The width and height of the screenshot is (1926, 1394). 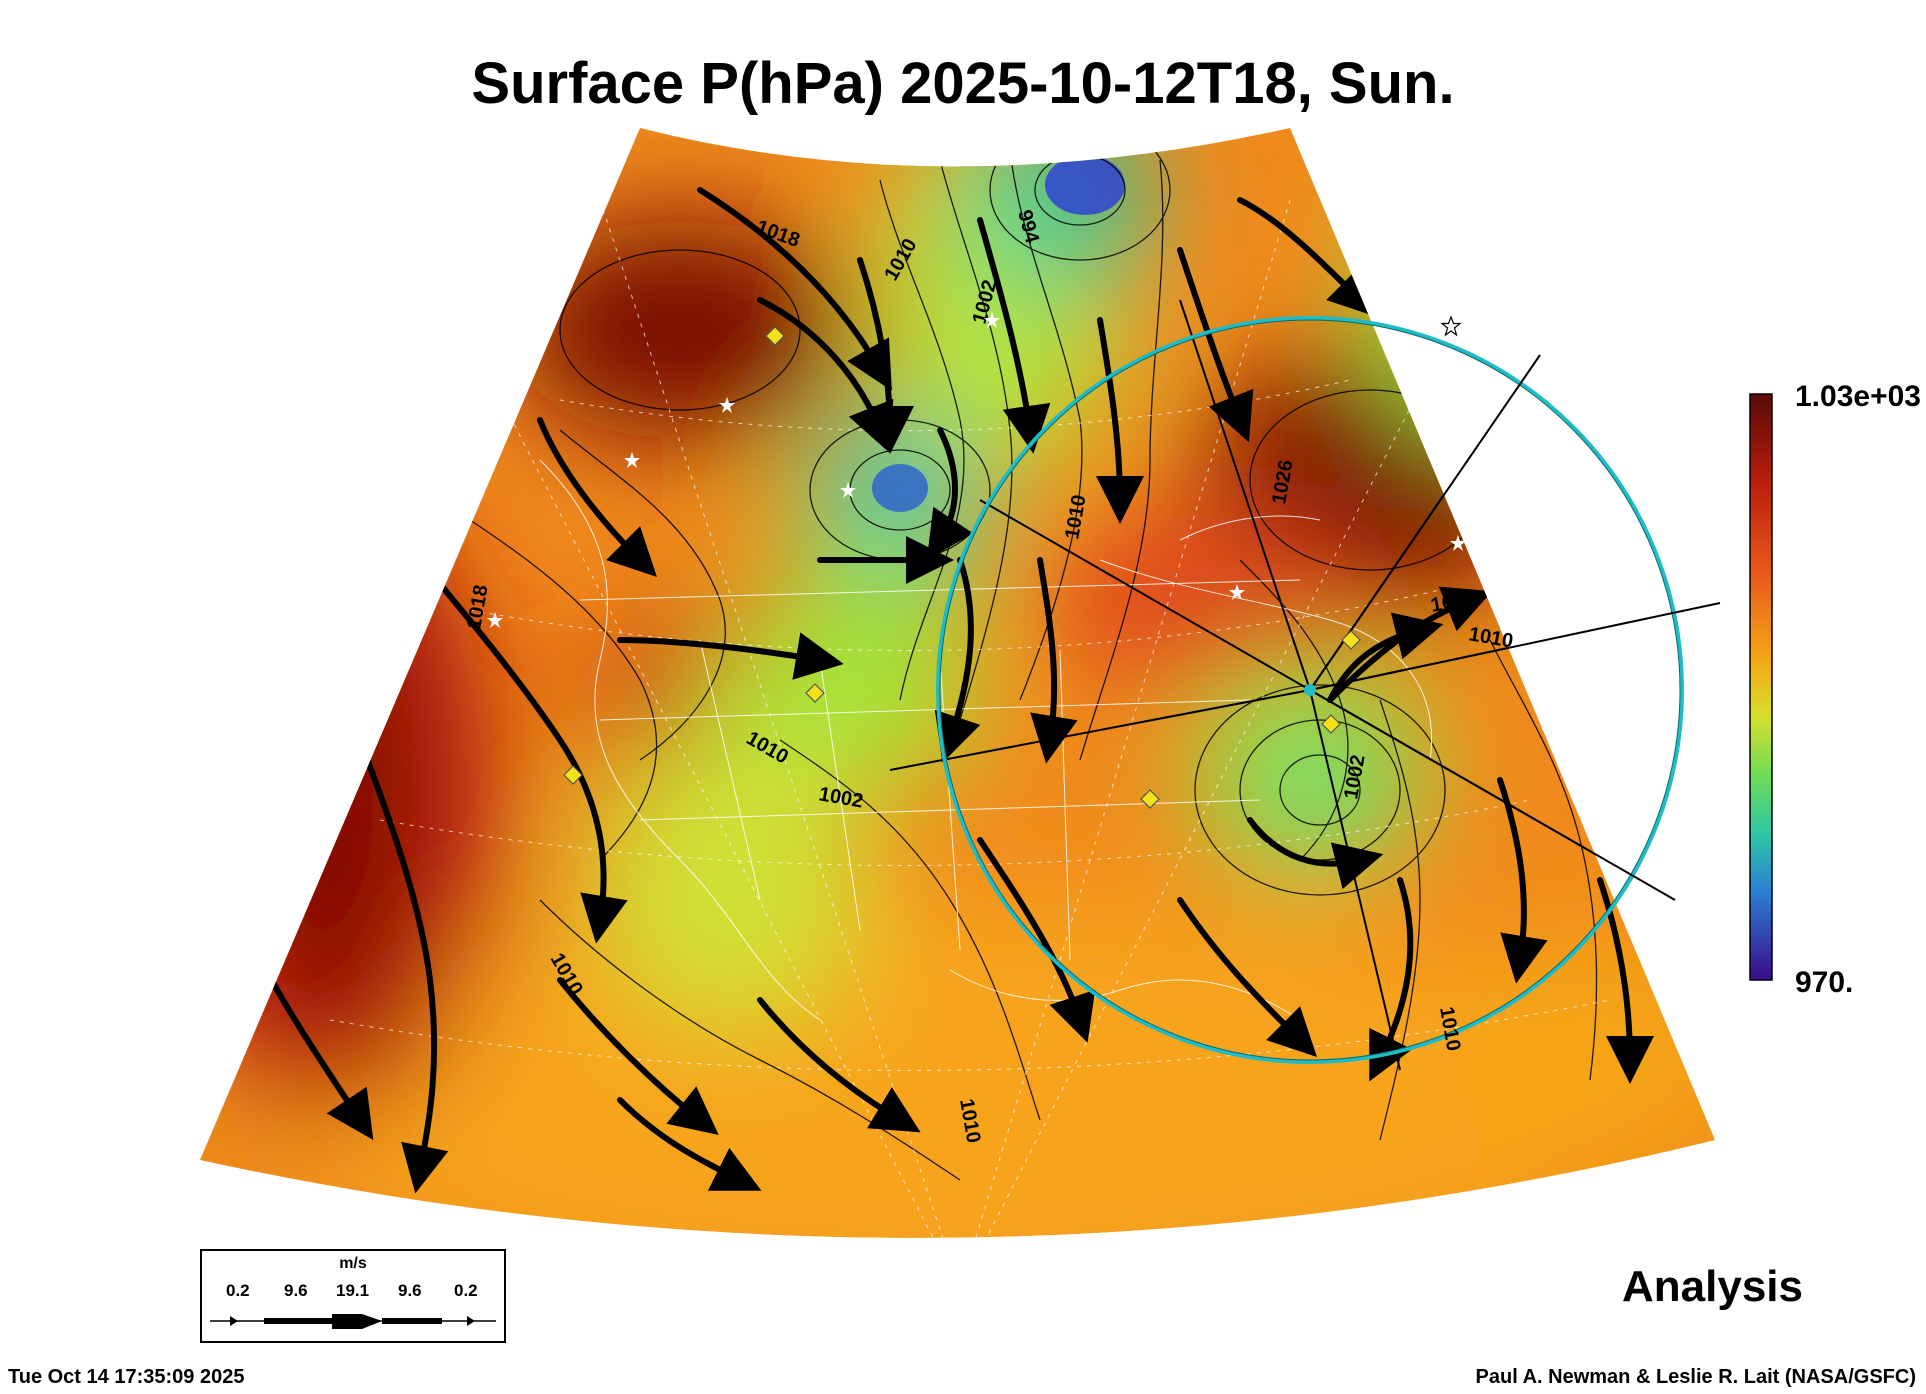 What do you see at coordinates (1858, 396) in the screenshot?
I see `colorbar-max-label: 1.03e+03` at bounding box center [1858, 396].